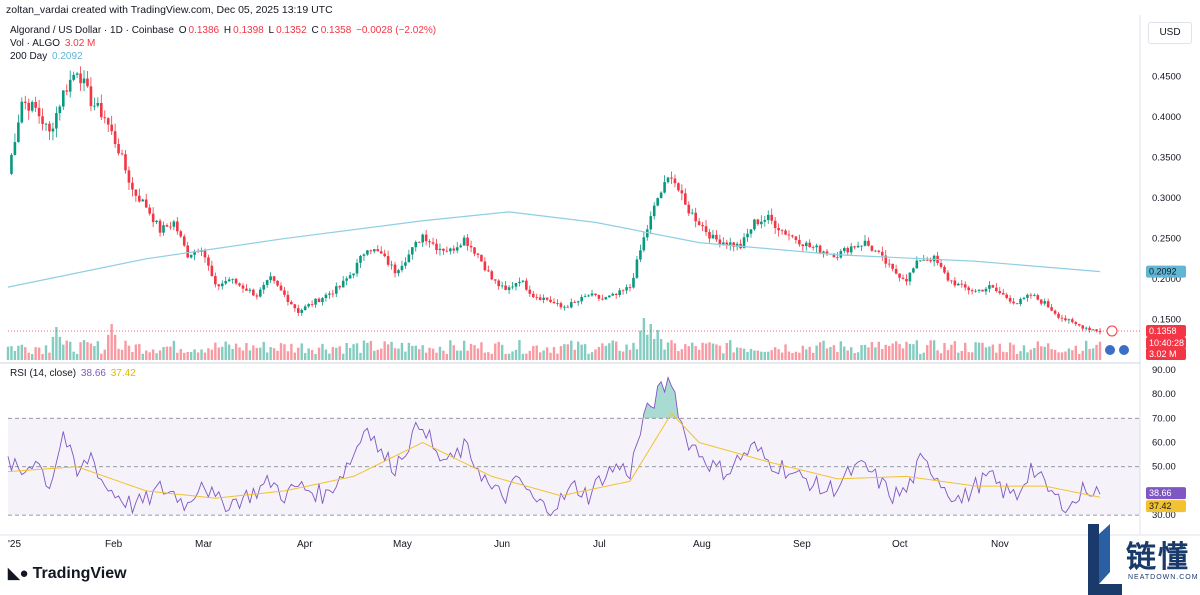  Describe the element at coordinates (1170, 33) in the screenshot. I see `currency-selector: USD` at that location.